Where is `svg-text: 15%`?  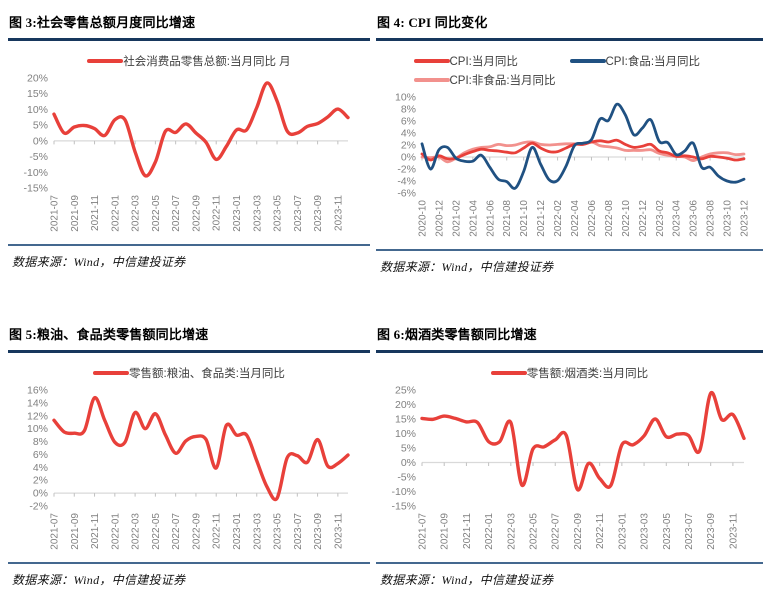 svg-text: 15% is located at coordinates (405, 420).